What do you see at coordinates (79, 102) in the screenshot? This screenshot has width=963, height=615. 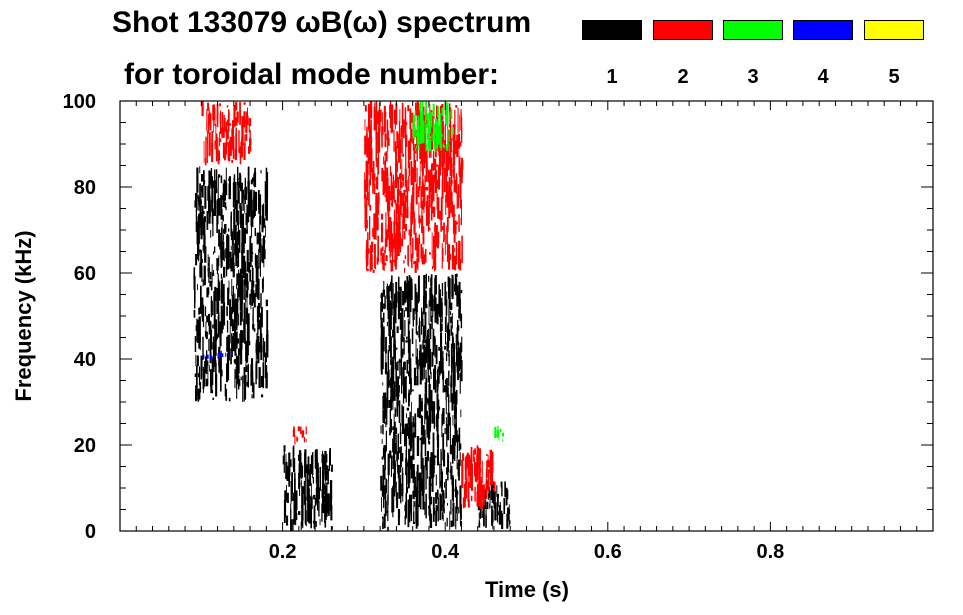 I see `y-tick-label: 100` at bounding box center [79, 102].